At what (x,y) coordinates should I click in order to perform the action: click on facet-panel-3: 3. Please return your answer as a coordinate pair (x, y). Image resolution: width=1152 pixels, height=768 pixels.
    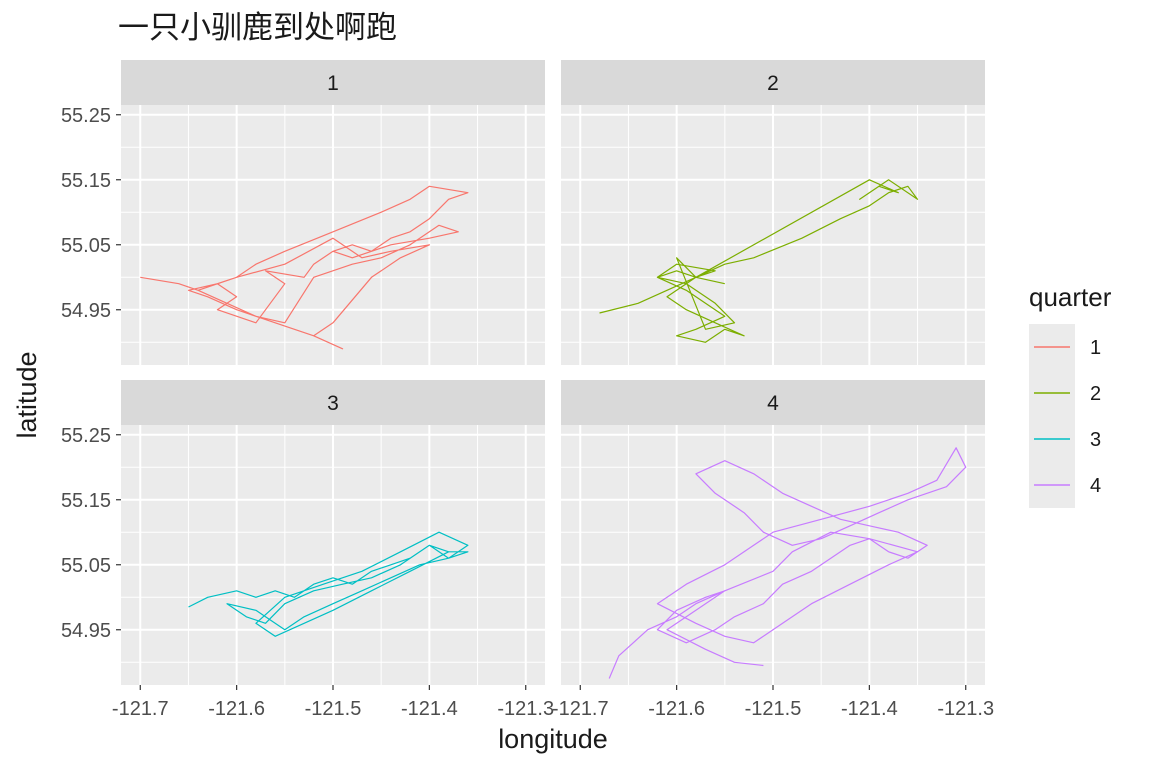
    Looking at the image, I should click on (333, 532).